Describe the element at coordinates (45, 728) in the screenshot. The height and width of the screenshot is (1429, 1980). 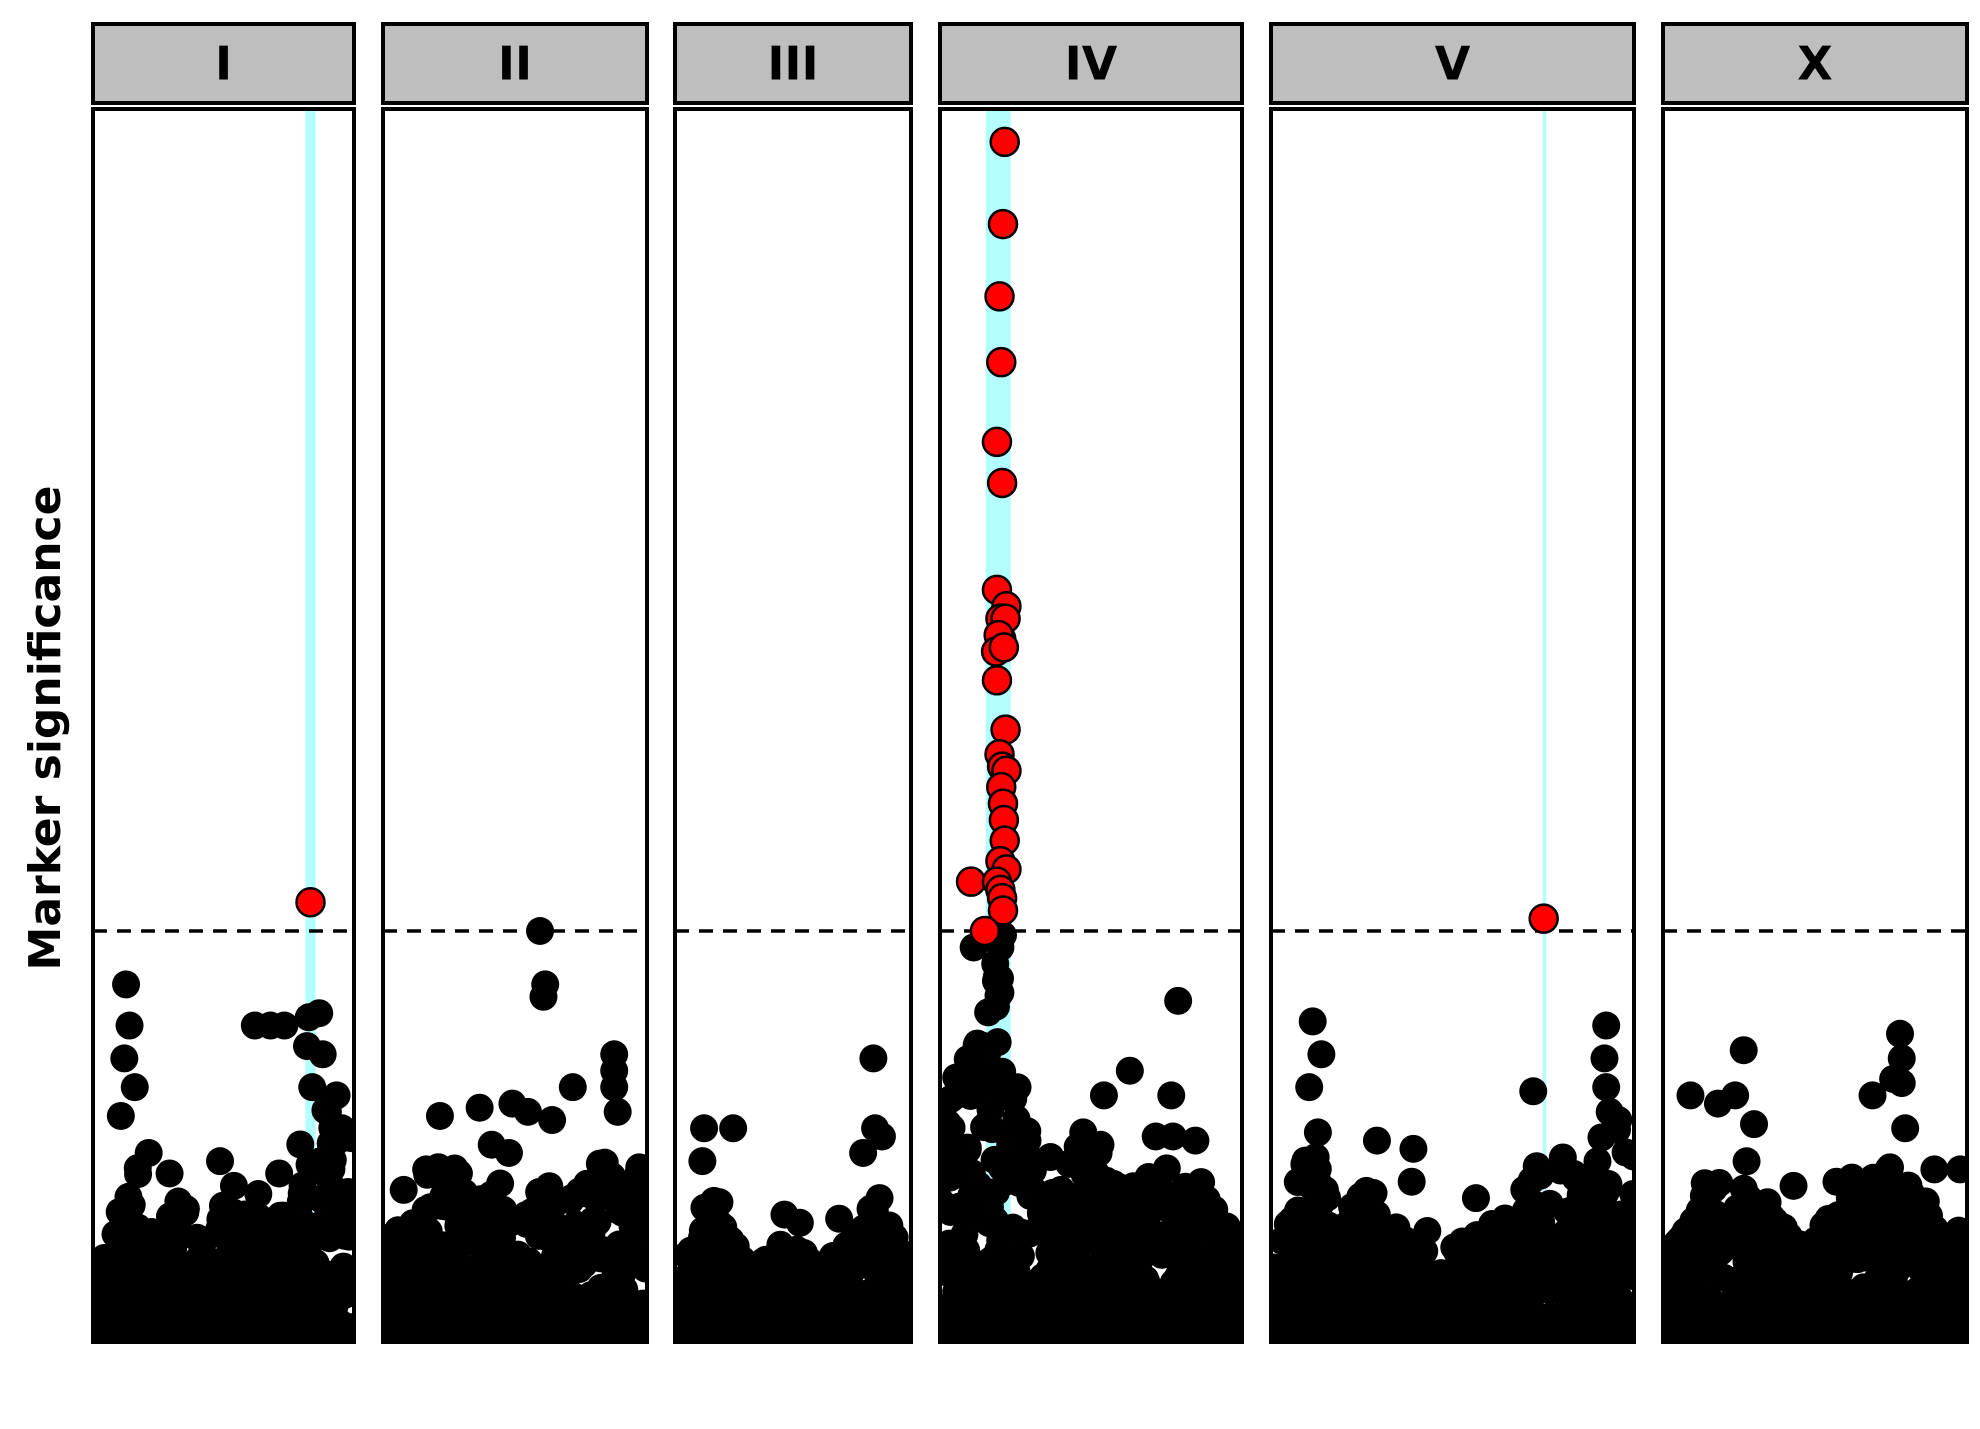
I see `y-axis-label: Marker significance` at that location.